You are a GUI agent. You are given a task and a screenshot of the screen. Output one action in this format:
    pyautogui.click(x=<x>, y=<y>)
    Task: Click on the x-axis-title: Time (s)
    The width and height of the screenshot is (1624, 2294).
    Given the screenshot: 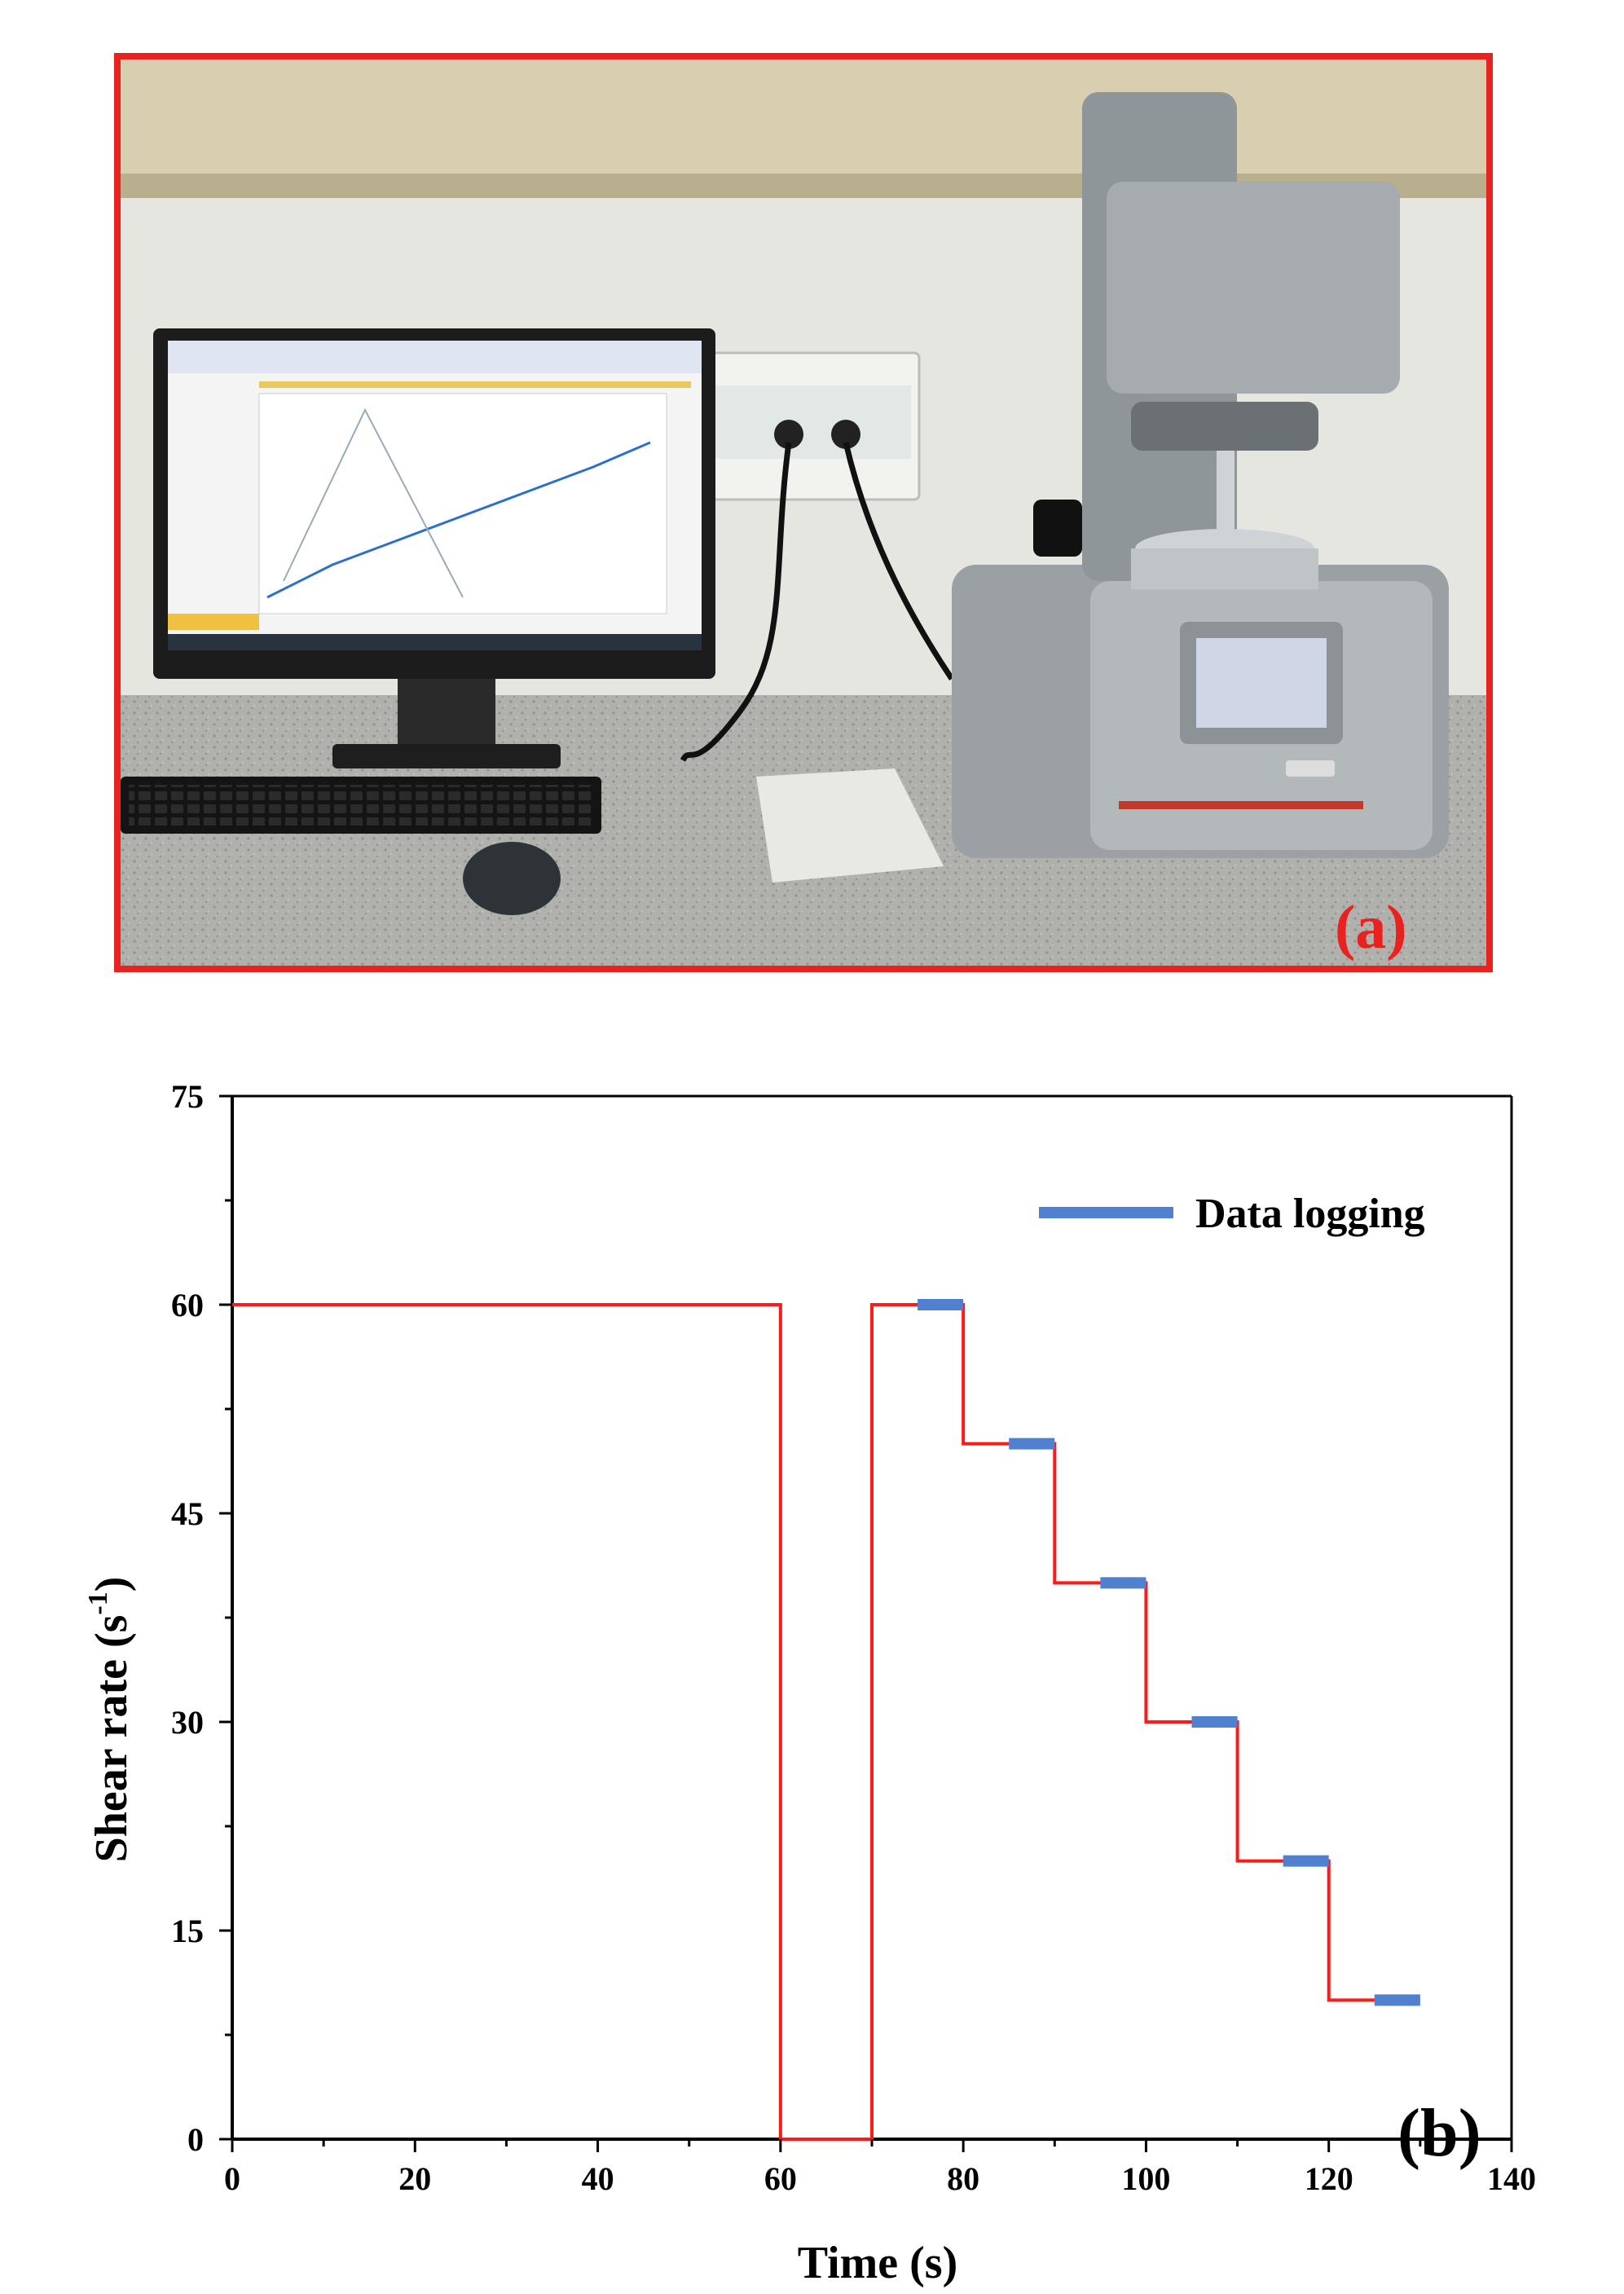 What is the action you would take?
    pyautogui.click(x=878, y=2263)
    